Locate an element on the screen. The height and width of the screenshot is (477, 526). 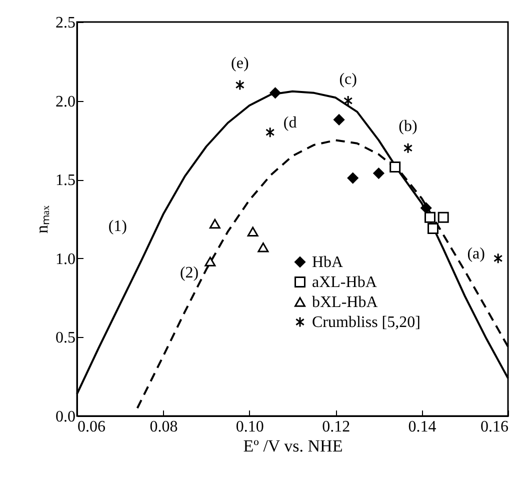
y-tick-label: 0.5 is located at coordinates (66, 338).